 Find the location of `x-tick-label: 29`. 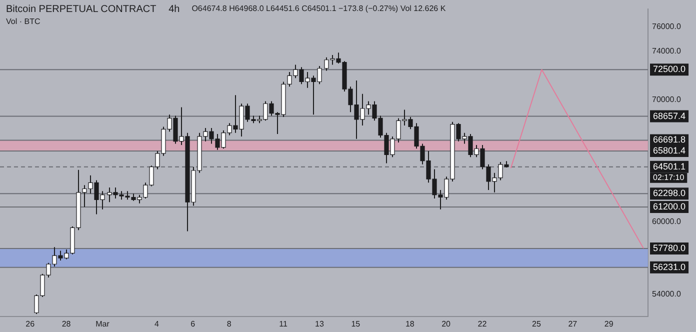

x-tick-label: 29 is located at coordinates (609, 323).